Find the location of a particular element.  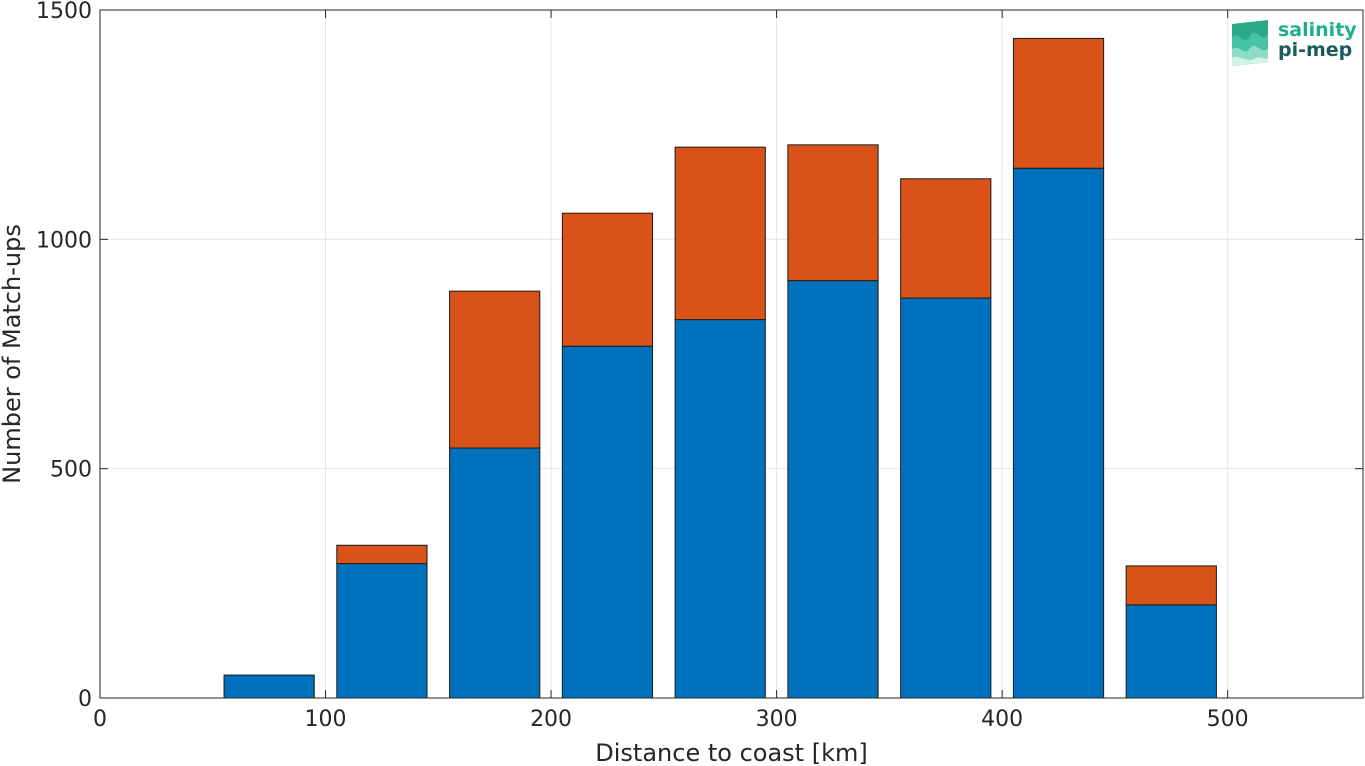

salinity-pi-mep-logo: salinity pi-mep is located at coordinates (1292, 43).